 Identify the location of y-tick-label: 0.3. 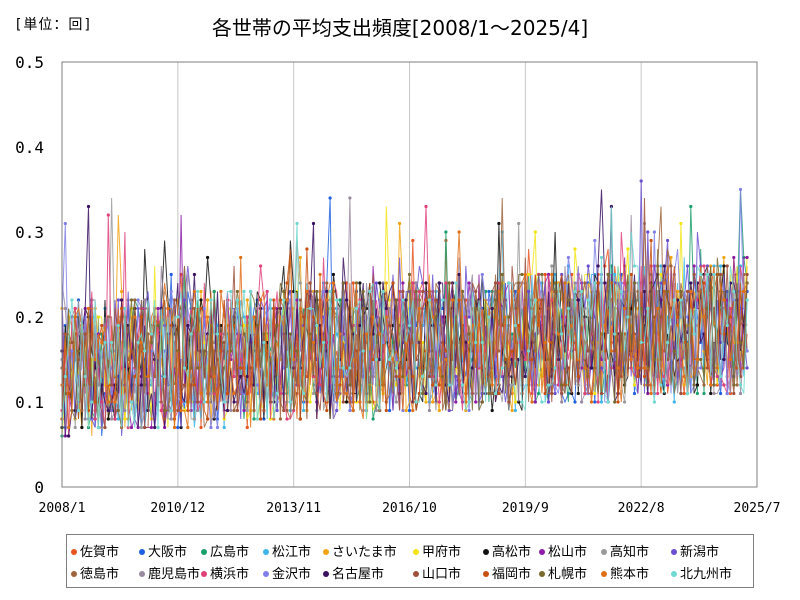
(29, 232).